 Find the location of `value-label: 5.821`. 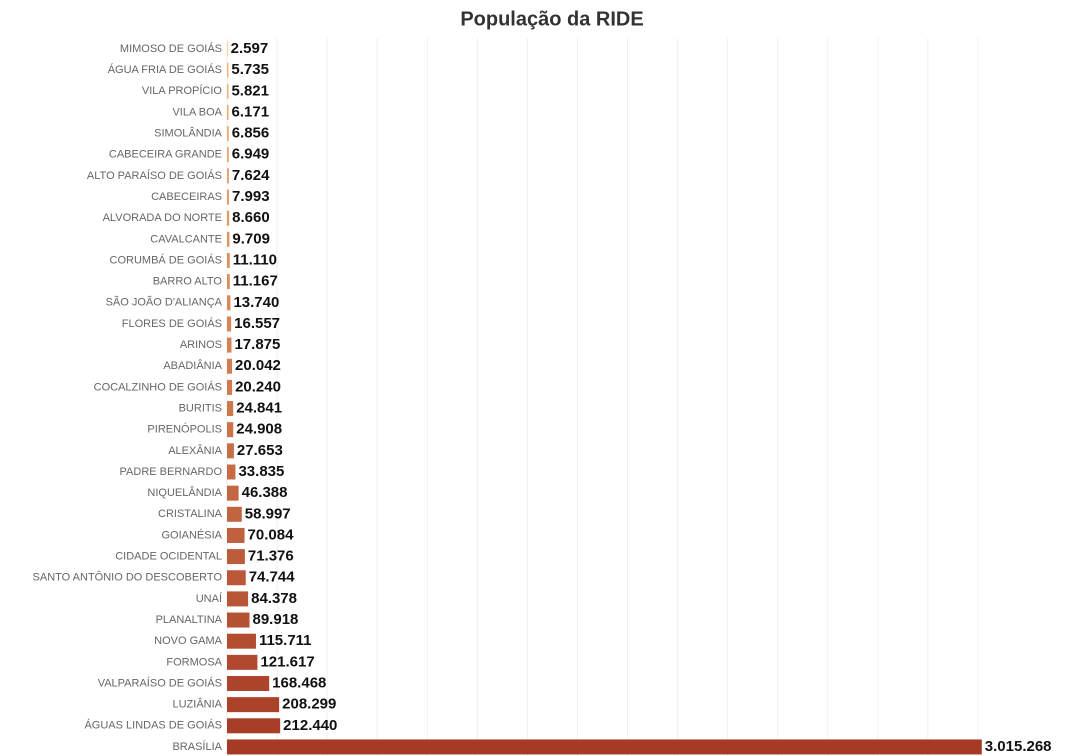

value-label: 5.821 is located at coordinates (250, 90).